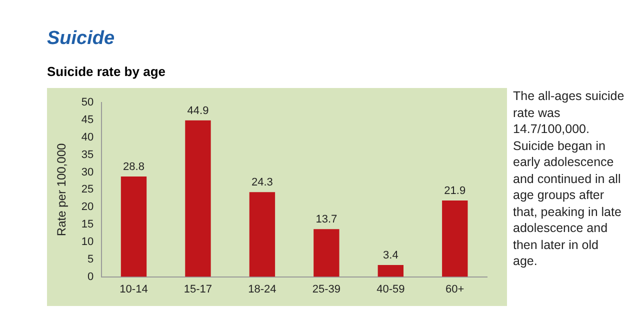 This screenshot has width=630, height=330. I want to click on x-tick-label: 18-24, so click(262, 289).